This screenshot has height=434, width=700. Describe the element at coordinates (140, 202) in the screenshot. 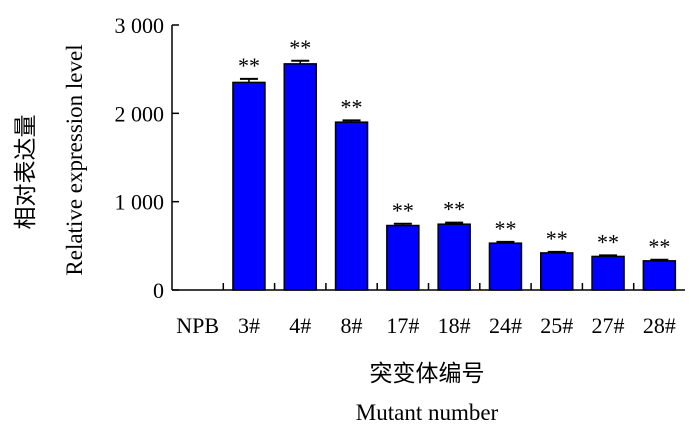

I see `y-tick-label: 1 000` at that location.